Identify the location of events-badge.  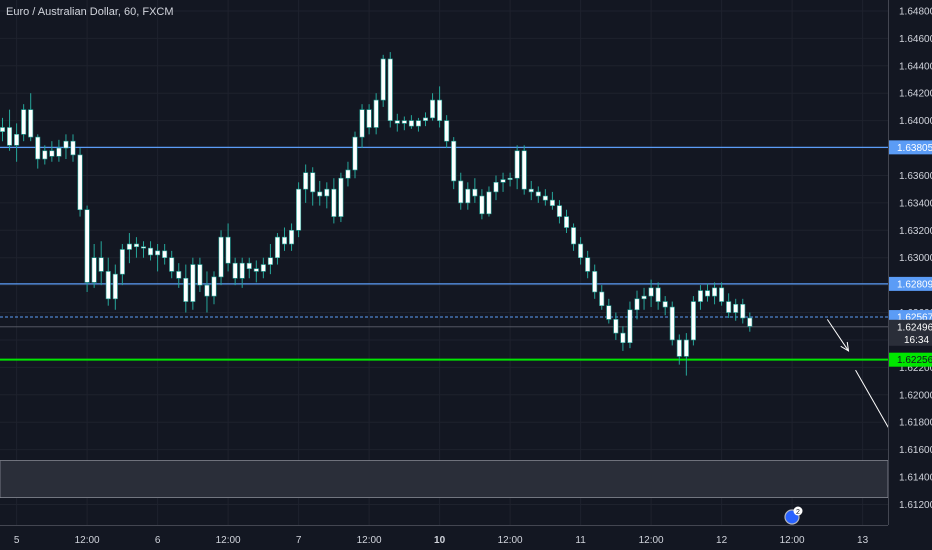
(798, 511).